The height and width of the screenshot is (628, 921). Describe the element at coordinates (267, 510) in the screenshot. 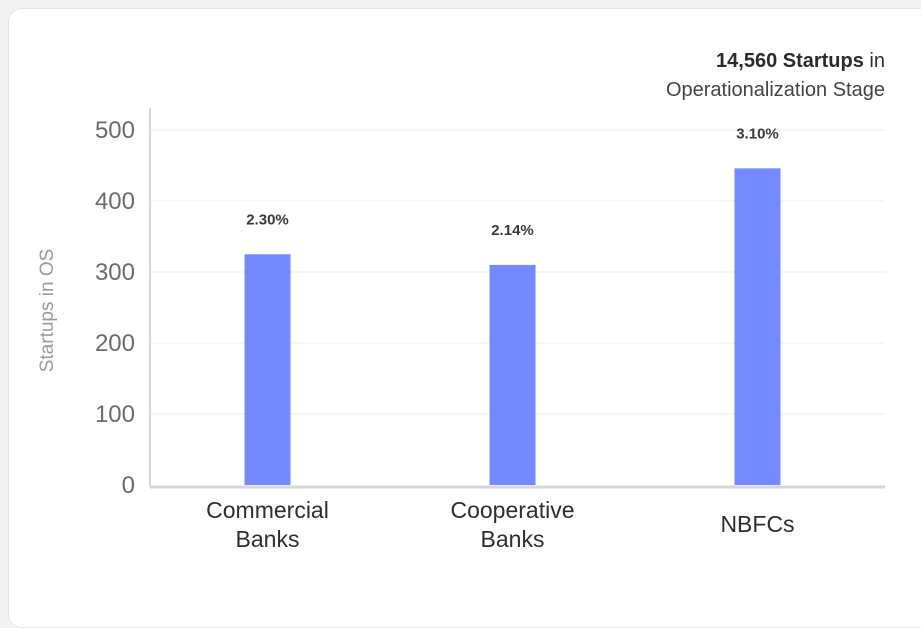

I see `x-category-label: Commercial` at that location.